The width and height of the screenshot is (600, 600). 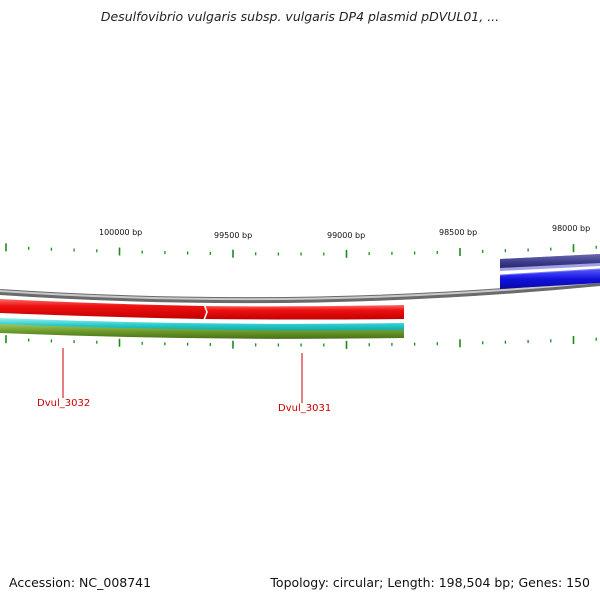 What do you see at coordinates (202, 331) in the screenshot?
I see `track-olive` at bounding box center [202, 331].